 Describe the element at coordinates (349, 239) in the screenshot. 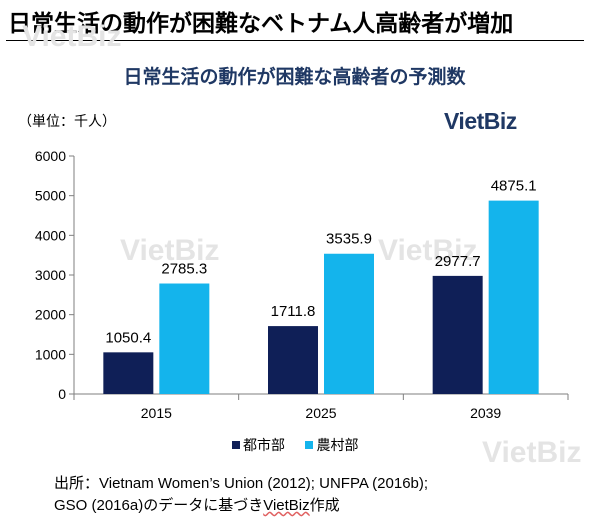

I see `data-label-rural-2025: 3535.9` at that location.